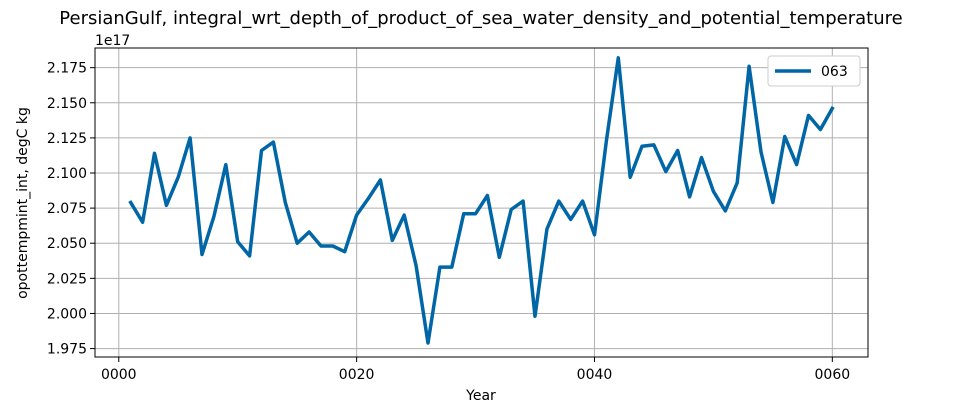 This screenshot has height=412, width=962. Describe the element at coordinates (357, 375) in the screenshot. I see `x-tick-label: 0020` at that location.